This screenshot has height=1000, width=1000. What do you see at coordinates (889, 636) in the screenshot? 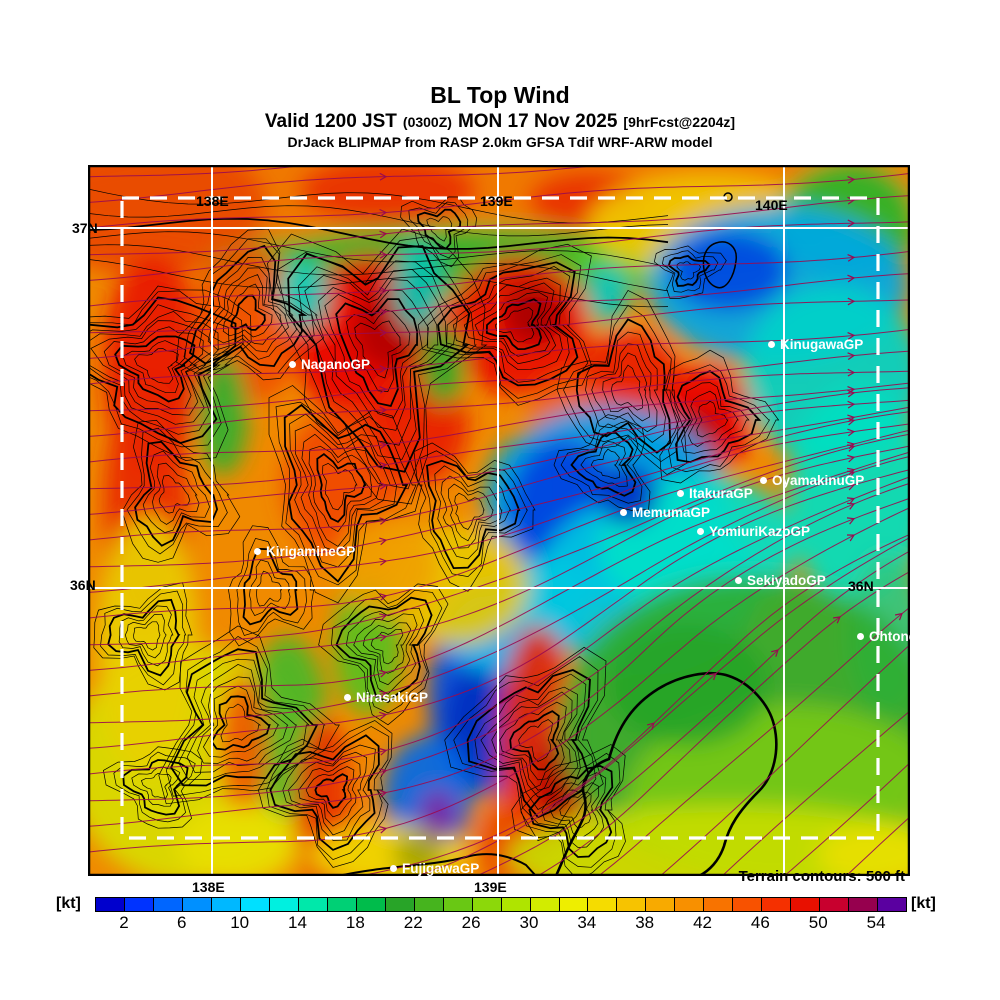
I see `site-label: Ohtone` at bounding box center [889, 636].